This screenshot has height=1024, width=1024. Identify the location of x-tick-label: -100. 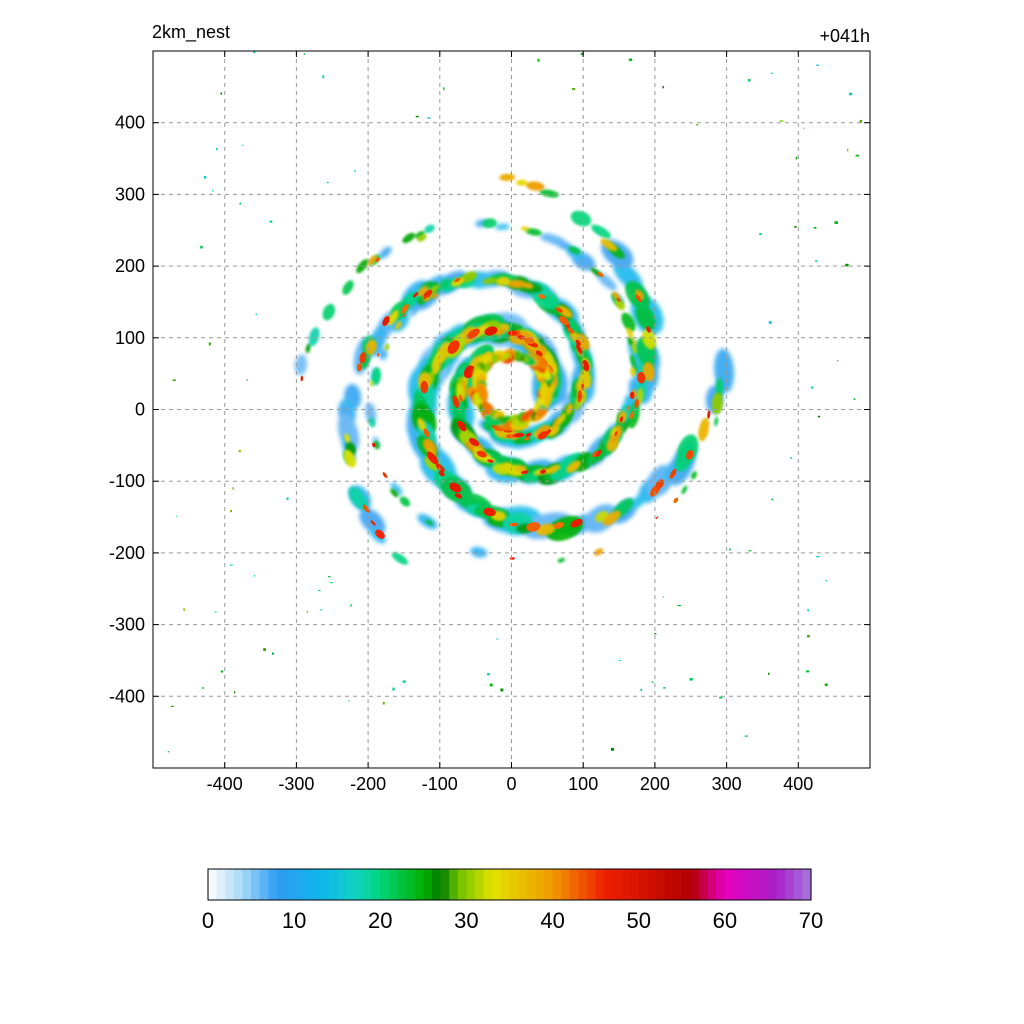
(440, 784).